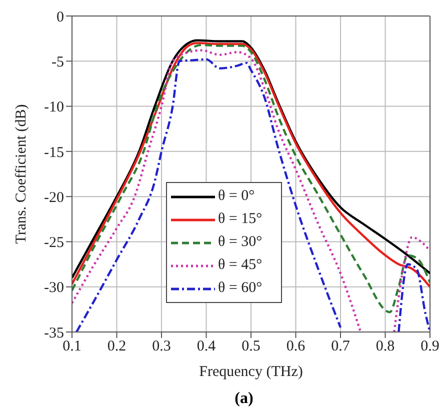  What do you see at coordinates (240, 219) in the screenshot?
I see `legend-label: θ = 15°` at bounding box center [240, 219].